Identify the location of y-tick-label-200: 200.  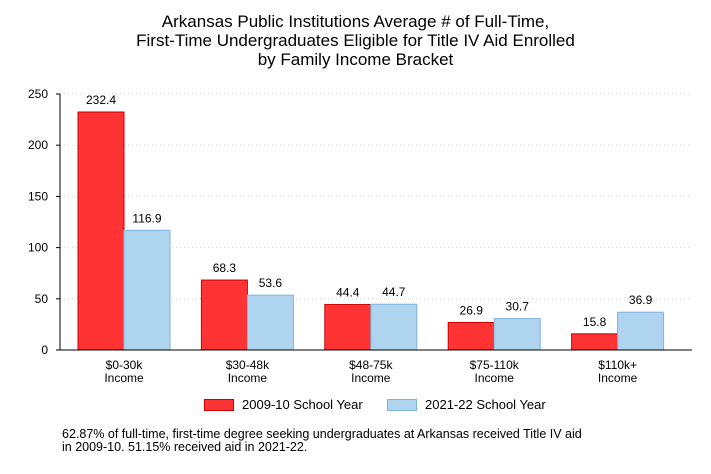
(38, 145).